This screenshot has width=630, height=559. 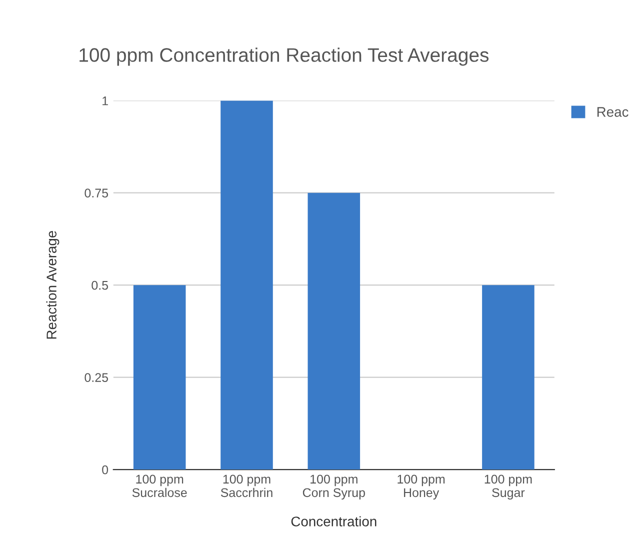 What do you see at coordinates (612, 112) in the screenshot?
I see `legend-label: Reac` at bounding box center [612, 112].